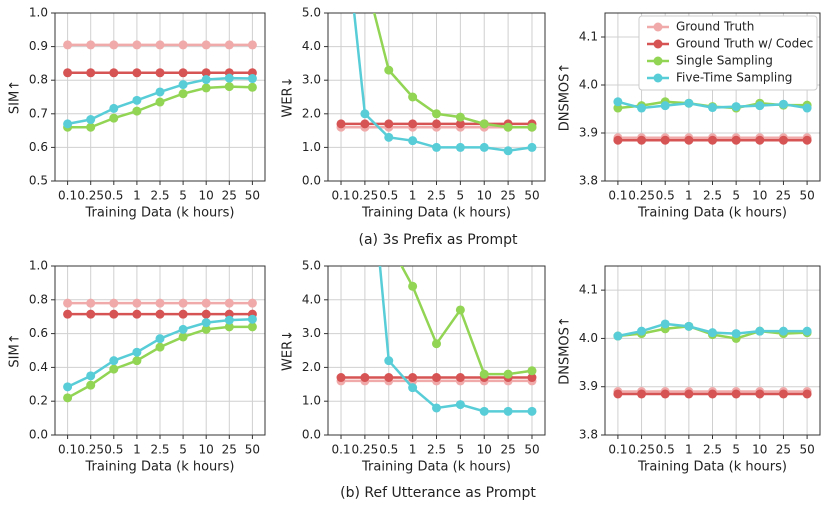 This screenshot has height=510, width=830. Describe the element at coordinates (588, 386) in the screenshot. I see `y-tick-label: 3.9` at that location.